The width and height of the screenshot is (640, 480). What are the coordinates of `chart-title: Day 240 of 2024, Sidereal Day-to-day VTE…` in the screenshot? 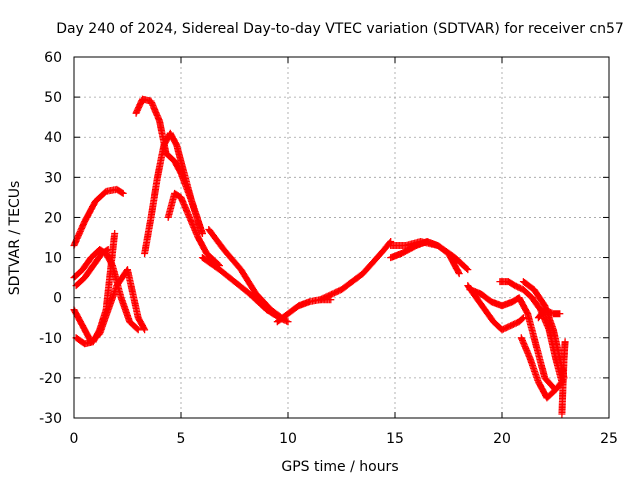 It's located at (340, 29).